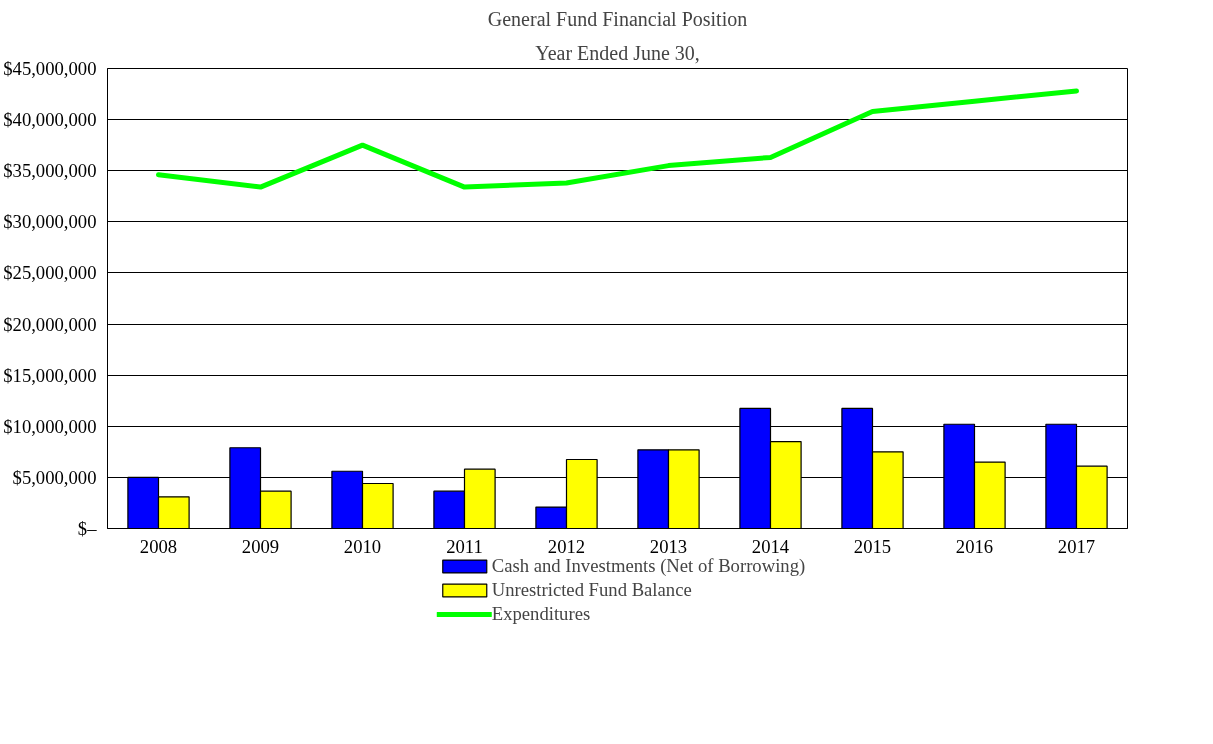 The image size is (1213, 744). I want to click on x-tick-label: 2010, so click(362, 546).